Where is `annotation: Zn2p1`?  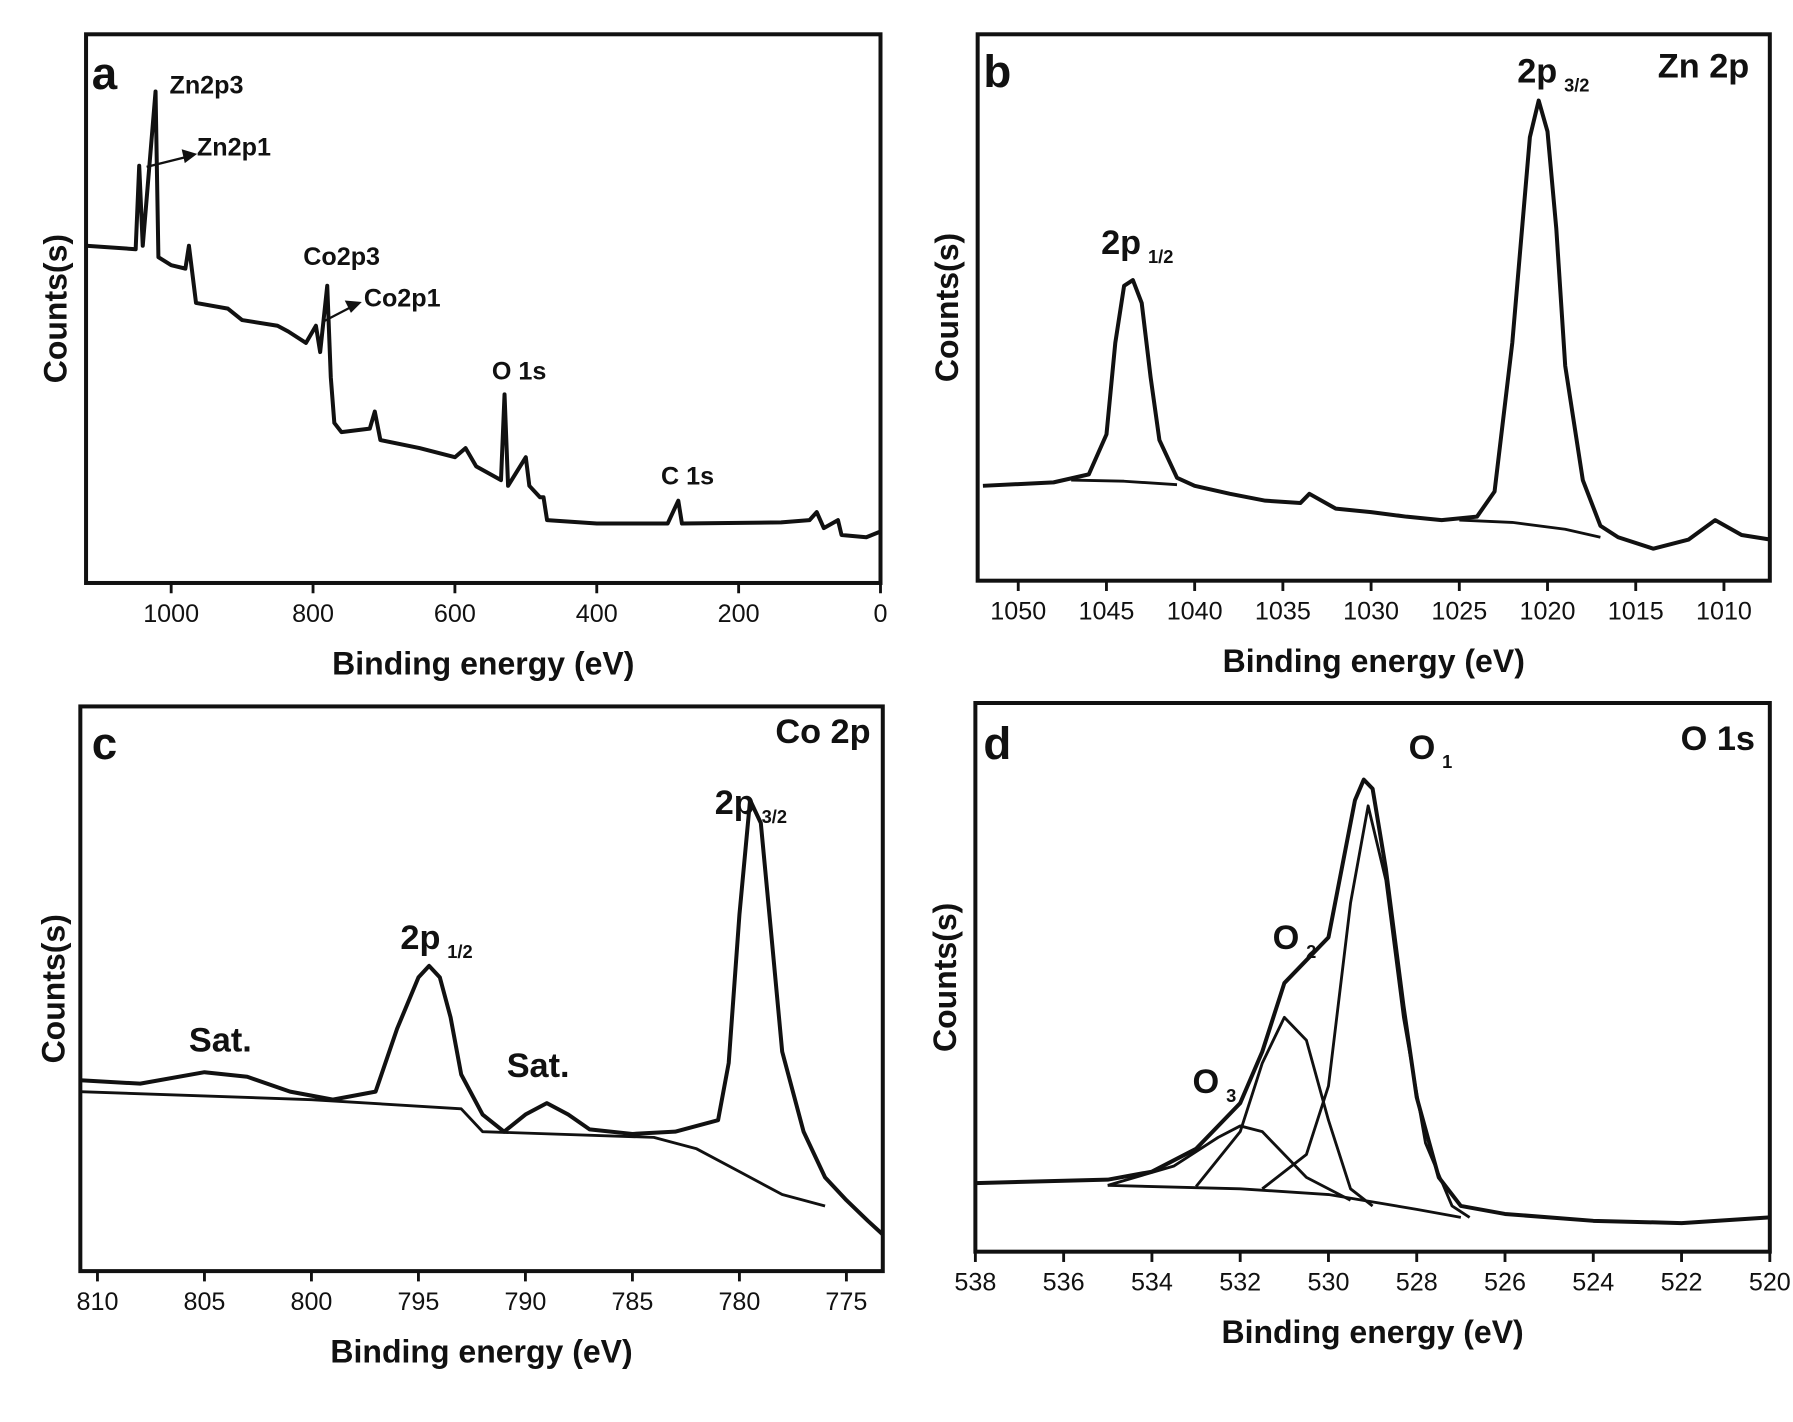
annotation: Zn2p1 is located at coordinates (234, 147).